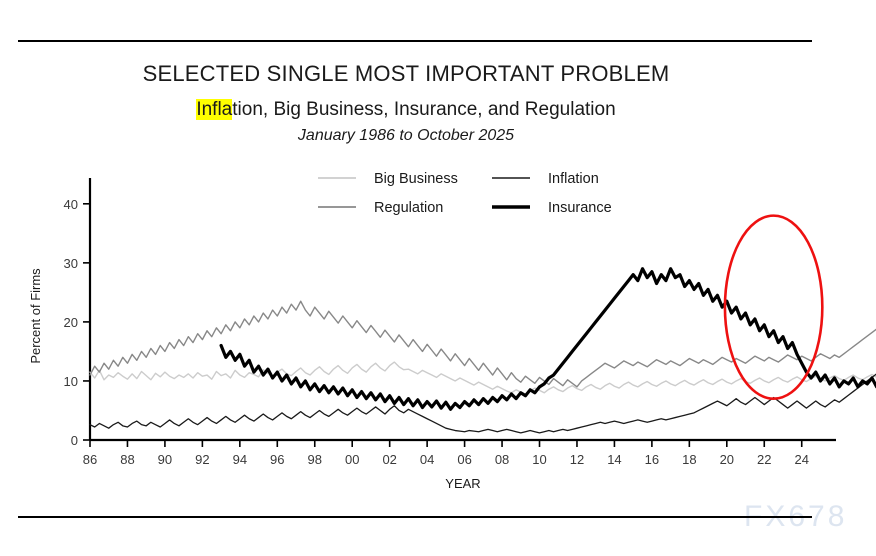 This screenshot has width=876, height=556. I want to click on chart-date-range: January 1986 to October 2025, so click(406, 135).